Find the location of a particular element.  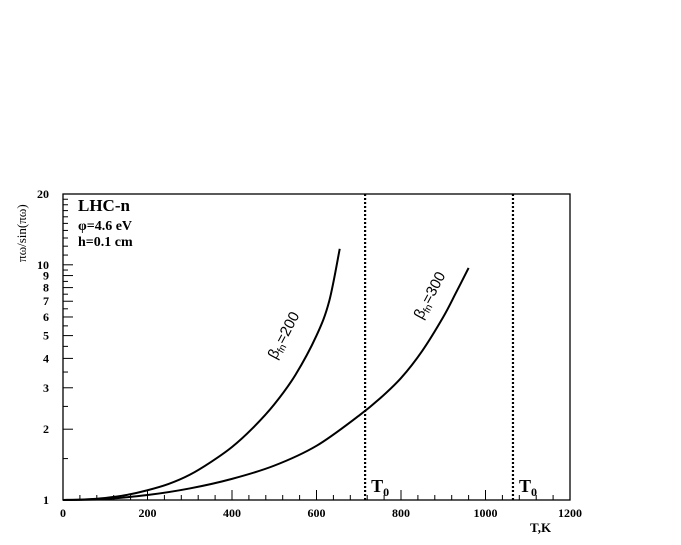

reference-line-label-2: T0 is located at coordinates (528, 487).